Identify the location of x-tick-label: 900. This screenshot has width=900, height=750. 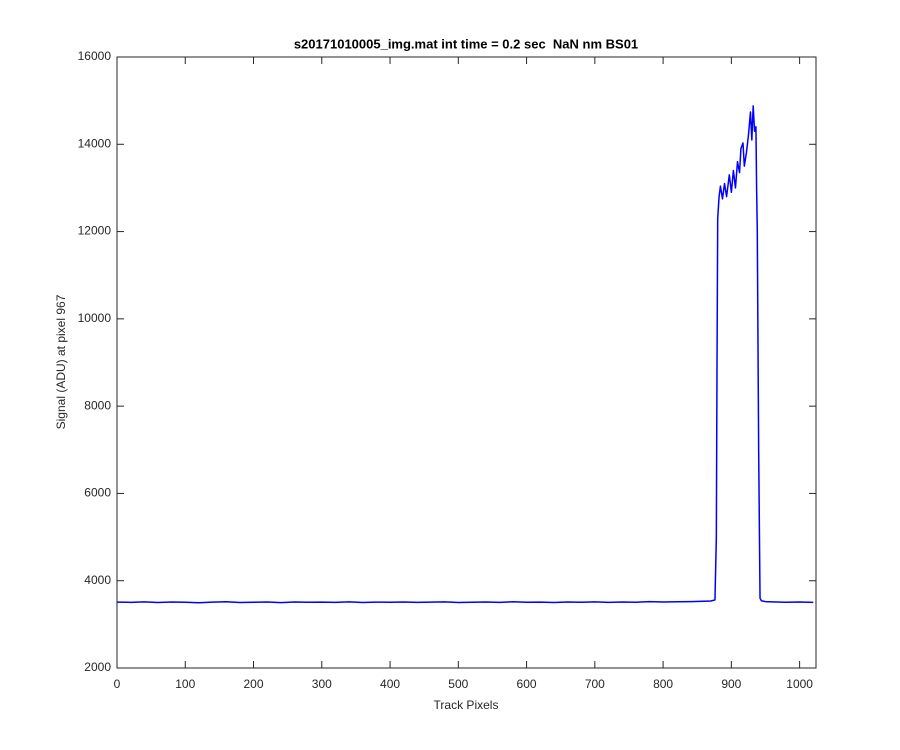
(731, 684).